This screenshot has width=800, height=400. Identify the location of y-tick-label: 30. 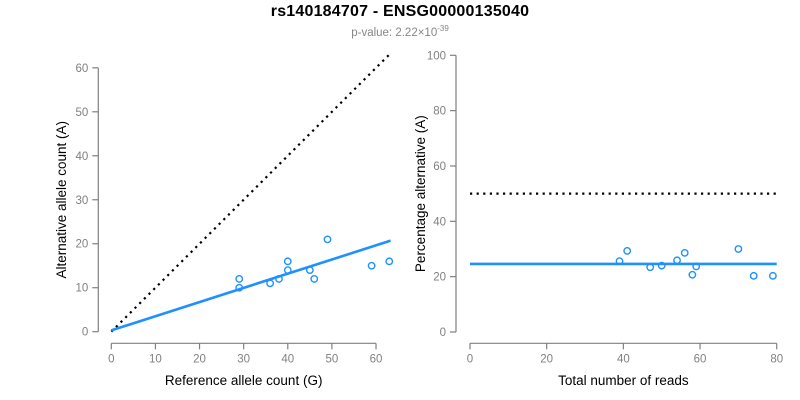
(82, 201).